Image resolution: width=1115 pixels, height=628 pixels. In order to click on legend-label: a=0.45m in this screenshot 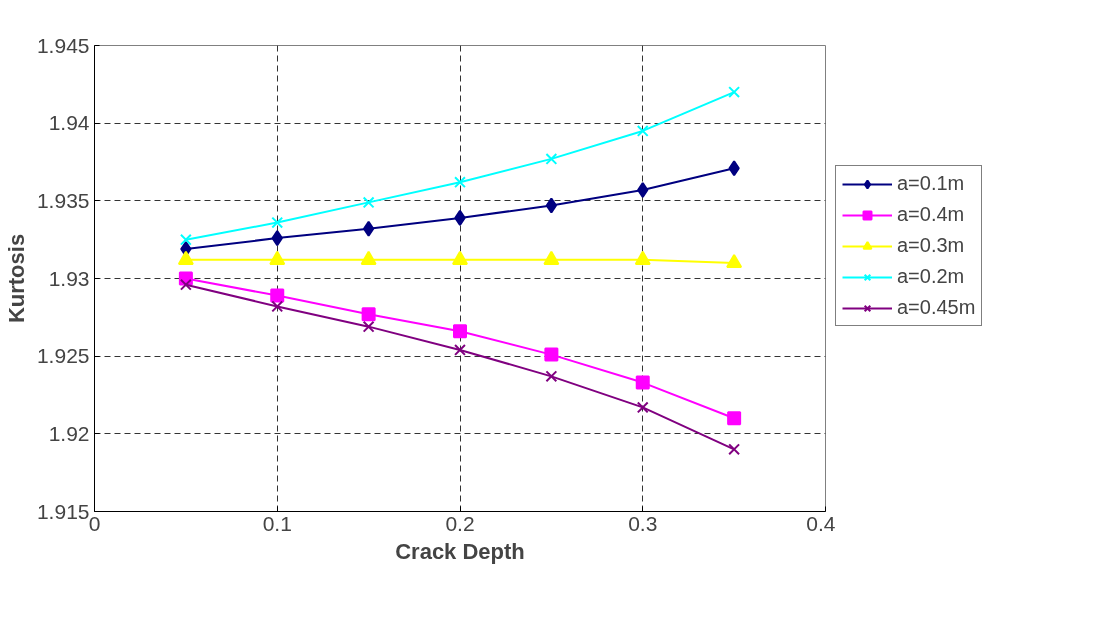, I will do `click(936, 307)`.